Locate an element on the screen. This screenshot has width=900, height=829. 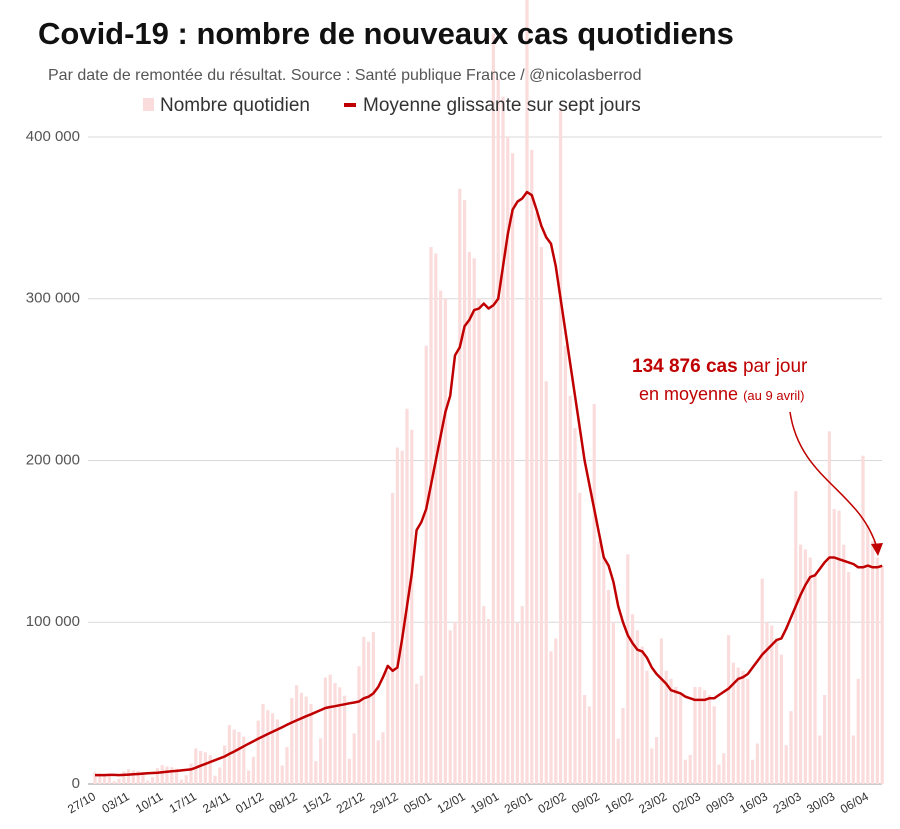
y-tick-label: 100 000 is located at coordinates (53, 621).